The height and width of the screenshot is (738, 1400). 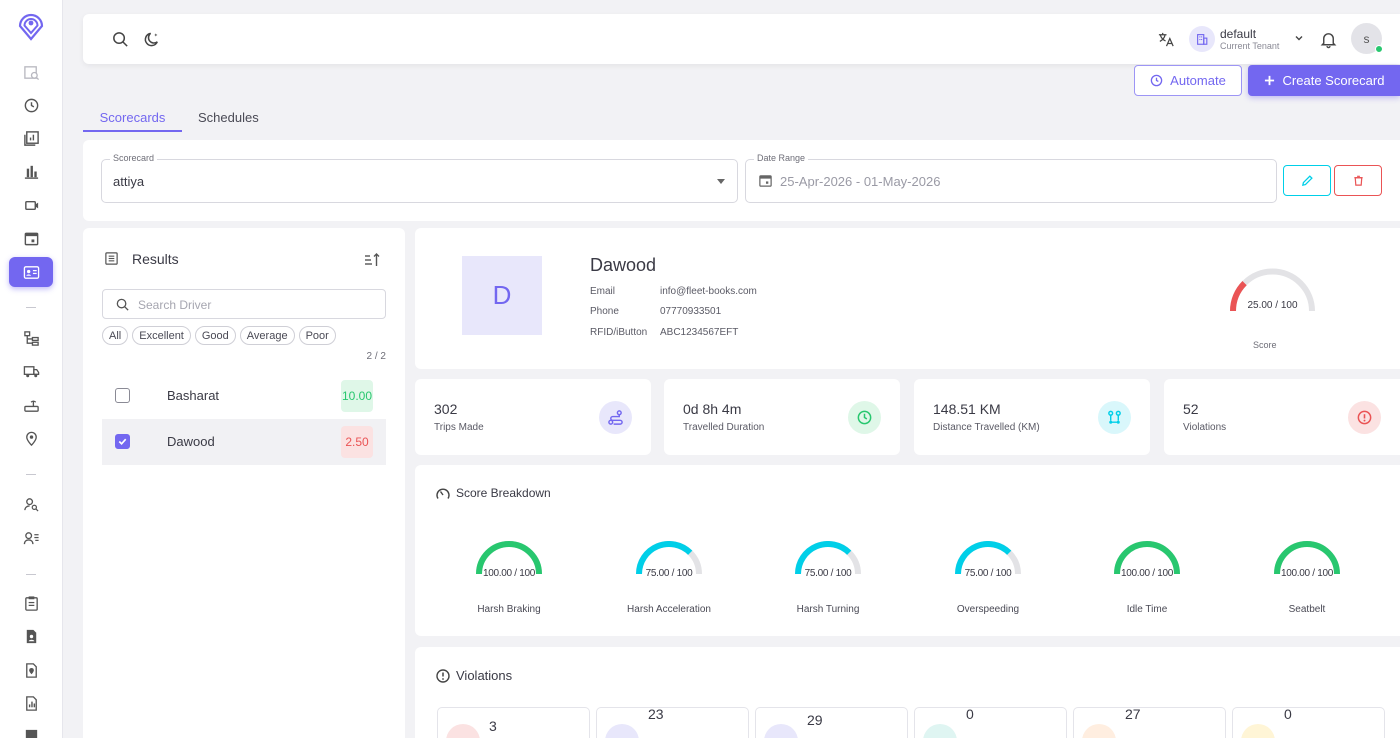 I want to click on metric-gauge: 100.00 / 100, so click(x=1307, y=561).